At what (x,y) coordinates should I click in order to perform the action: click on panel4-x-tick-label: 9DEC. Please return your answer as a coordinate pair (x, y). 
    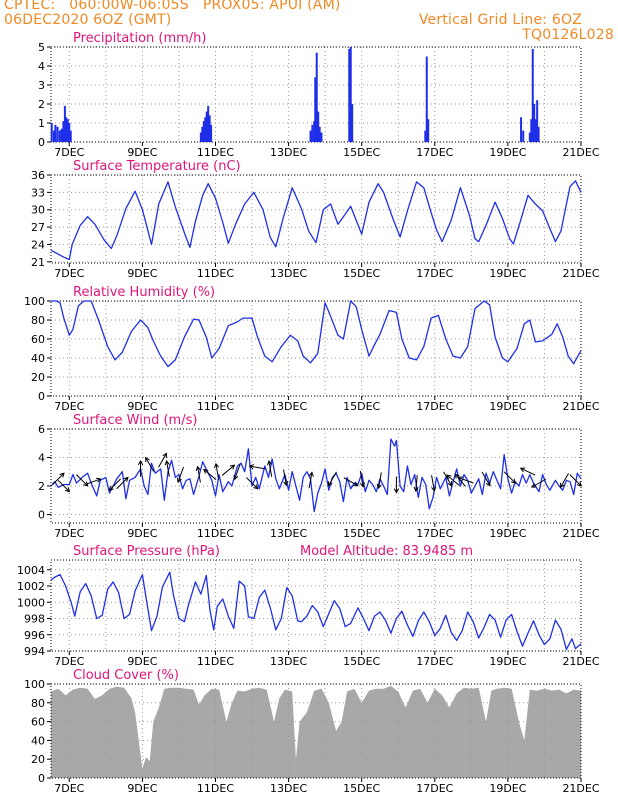
    Looking at the image, I should click on (142, 533).